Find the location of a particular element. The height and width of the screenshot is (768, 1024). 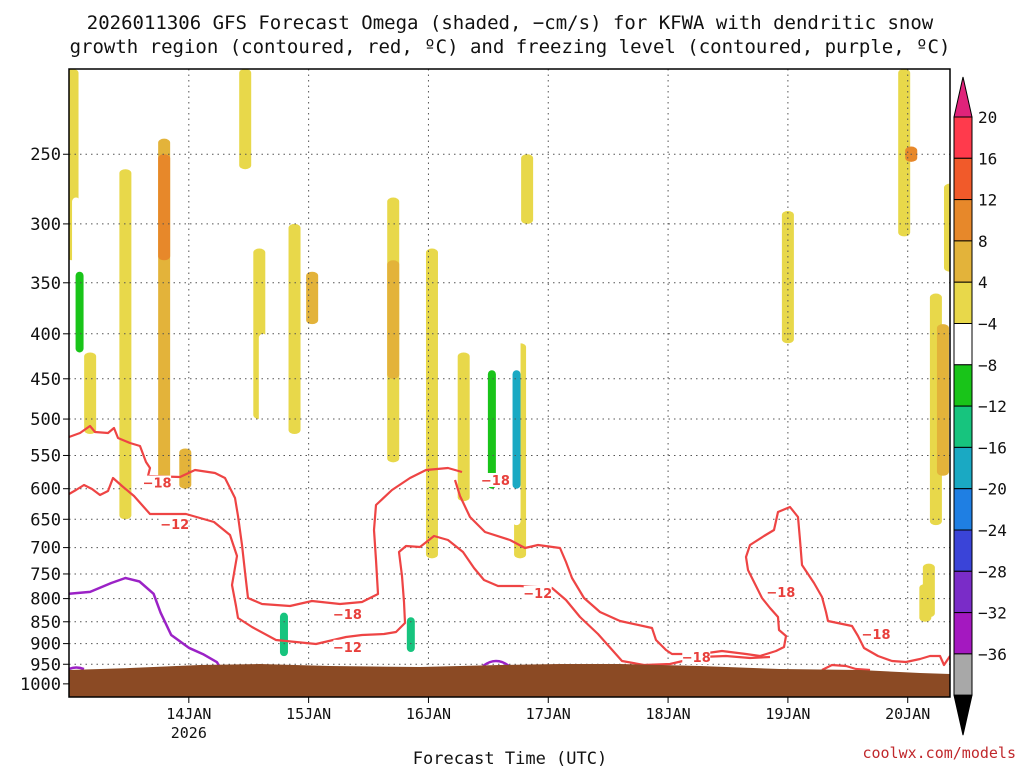

colorbar-tick-label: 8 is located at coordinates (983, 241).